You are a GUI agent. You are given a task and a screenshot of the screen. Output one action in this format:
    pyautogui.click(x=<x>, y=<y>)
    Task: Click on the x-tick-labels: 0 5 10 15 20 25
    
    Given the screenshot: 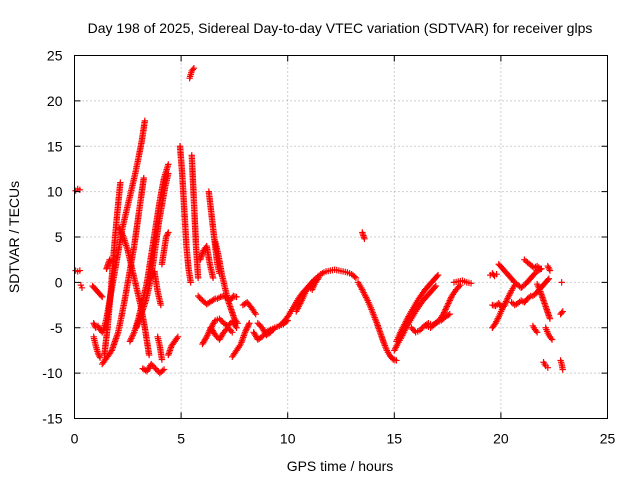 What is the action you would take?
    pyautogui.click(x=343, y=439)
    